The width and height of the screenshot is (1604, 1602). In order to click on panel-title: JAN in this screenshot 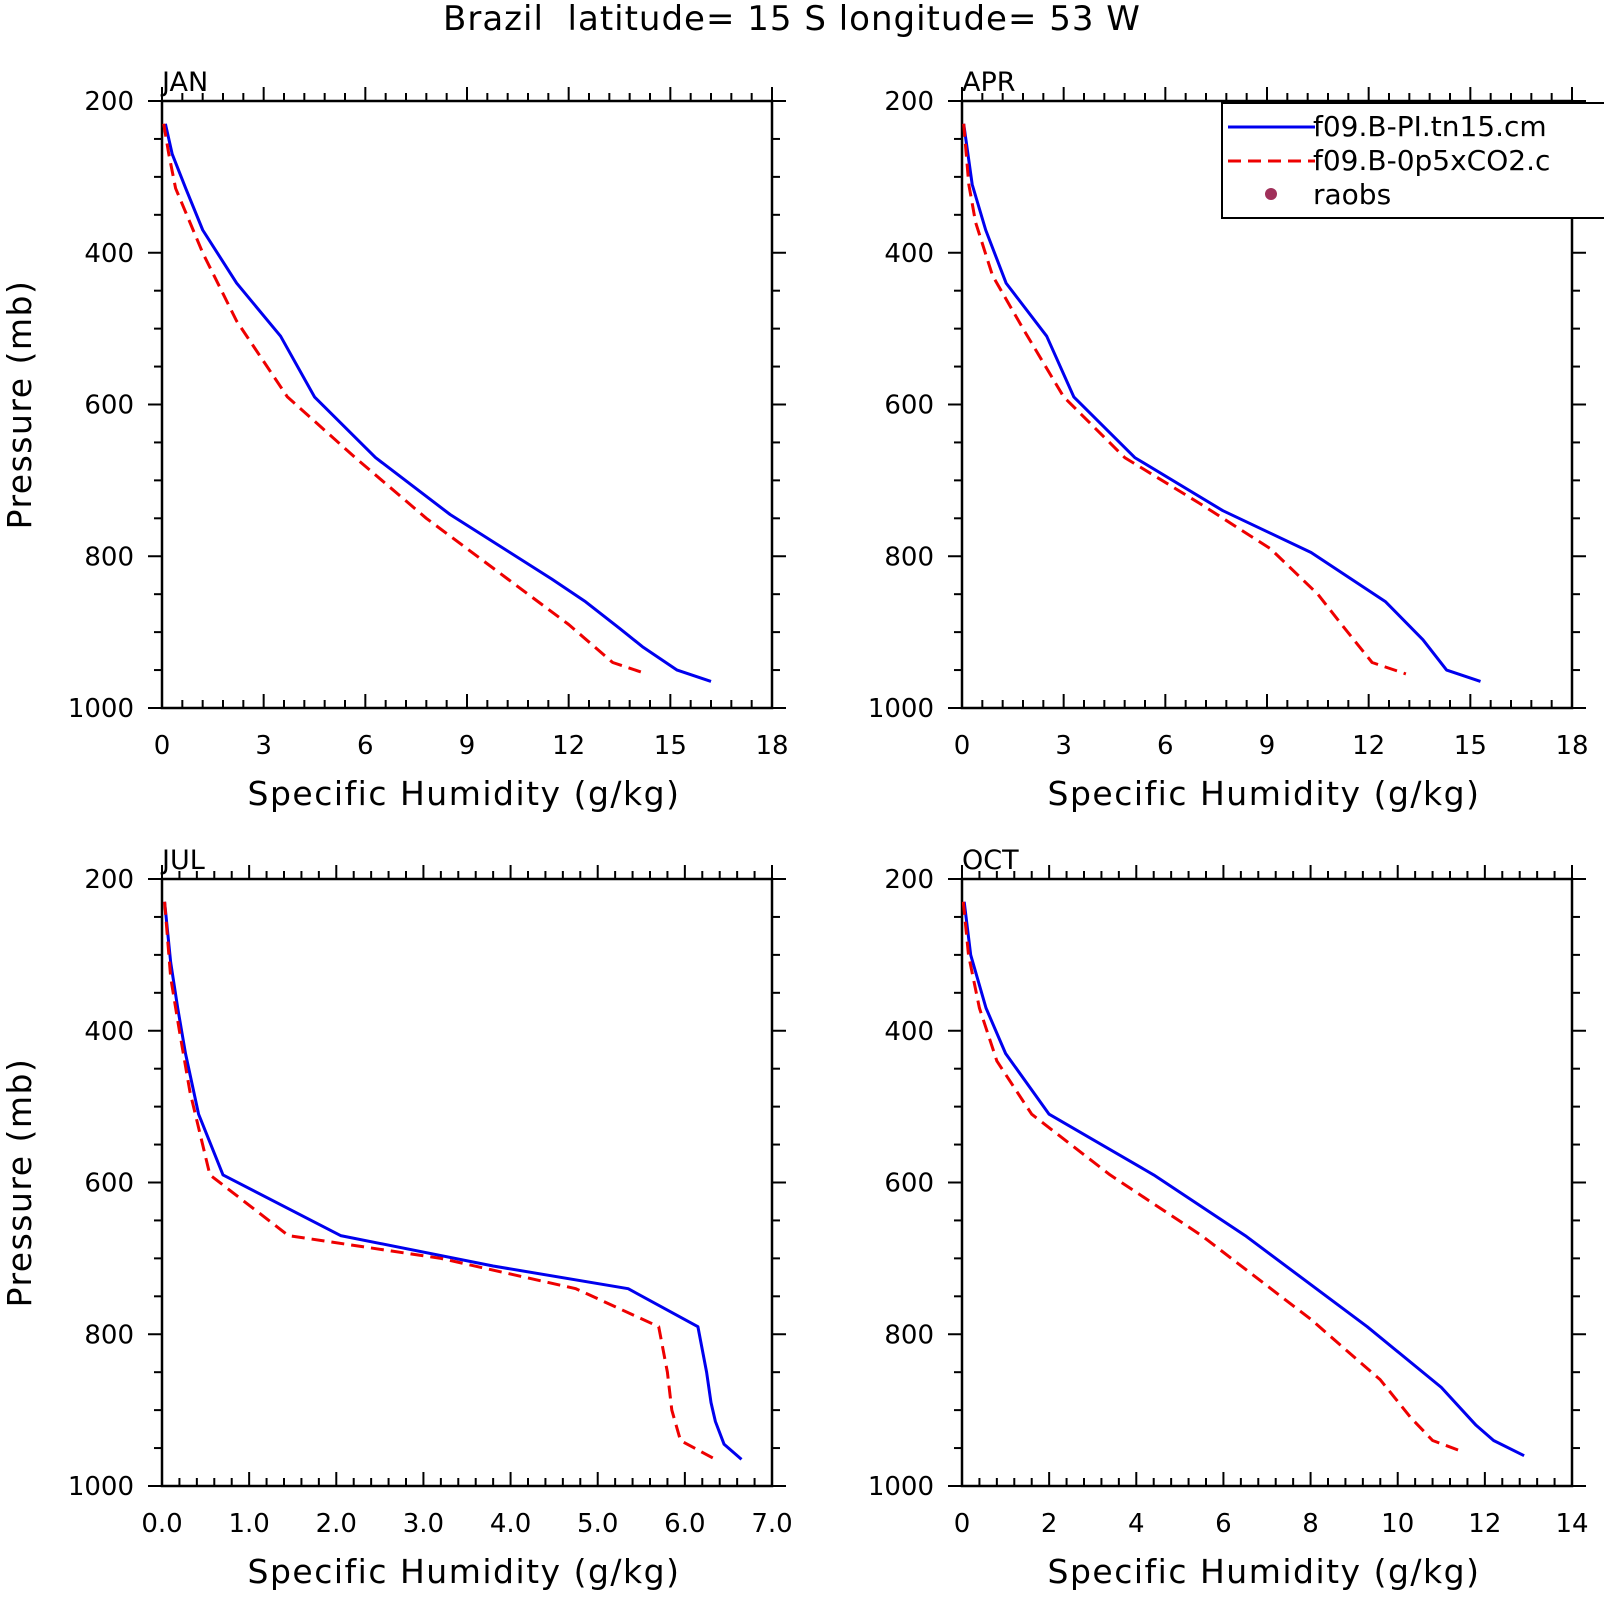, I will do `click(184, 82)`.